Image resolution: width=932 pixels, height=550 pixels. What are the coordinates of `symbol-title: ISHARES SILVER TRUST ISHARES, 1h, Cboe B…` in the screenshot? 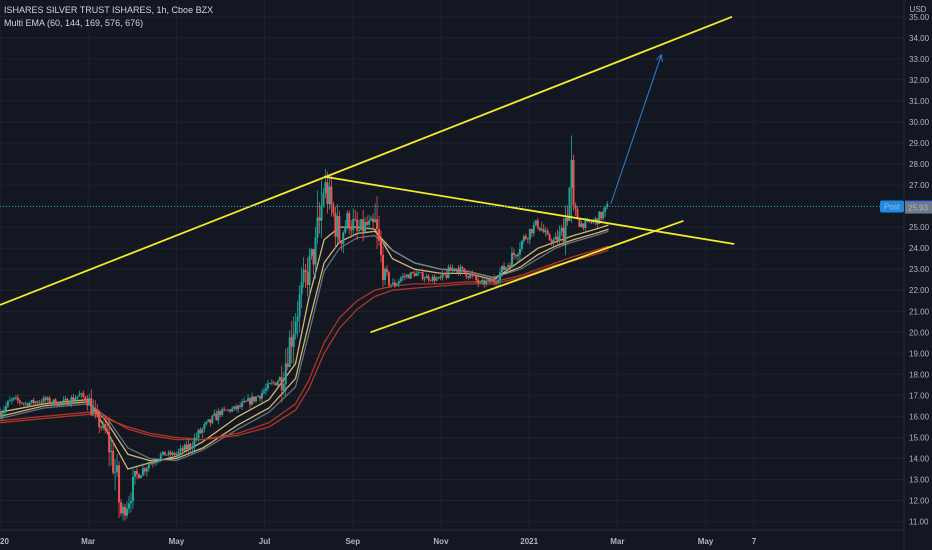 It's located at (109, 10).